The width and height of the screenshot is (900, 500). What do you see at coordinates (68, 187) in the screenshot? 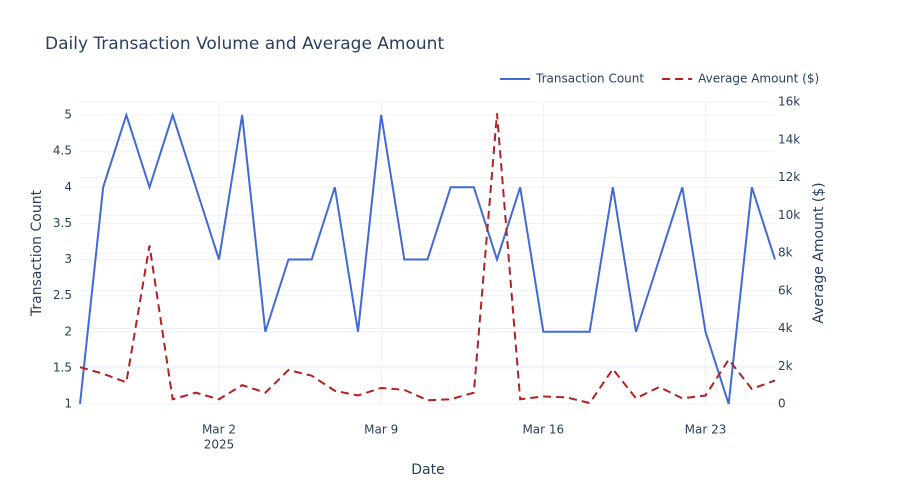
I see `y-tick-label: 4` at bounding box center [68, 187].